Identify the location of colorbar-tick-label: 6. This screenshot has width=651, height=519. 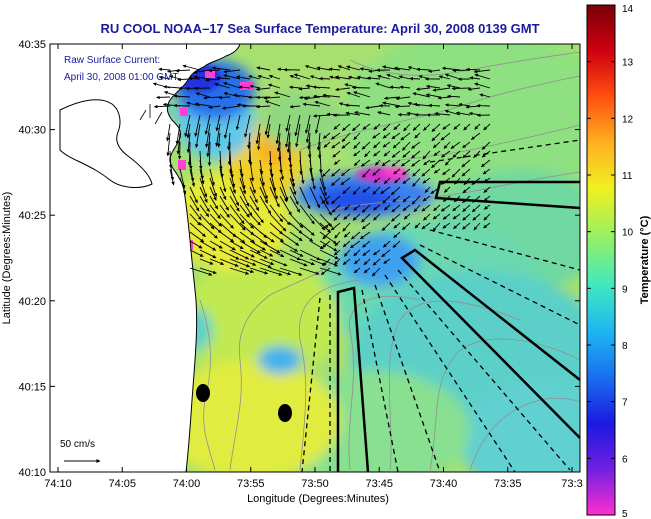
(625, 459).